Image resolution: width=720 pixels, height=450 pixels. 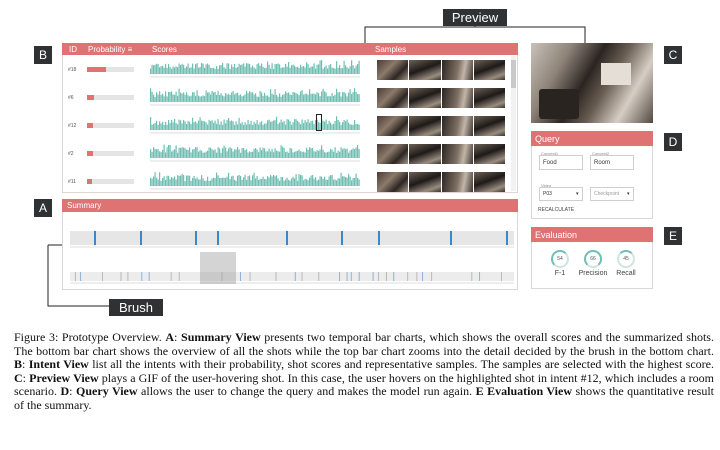 I want to click on checkpoint-value: Checkpoint, so click(x=607, y=194).